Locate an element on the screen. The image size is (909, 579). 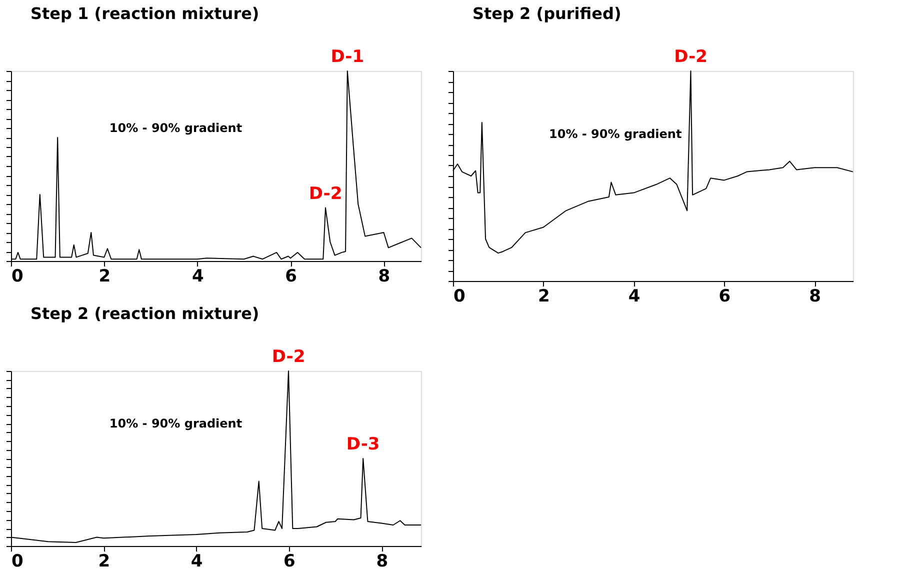
chart-title: Step 2 (reaction mixture) is located at coordinates (145, 313).